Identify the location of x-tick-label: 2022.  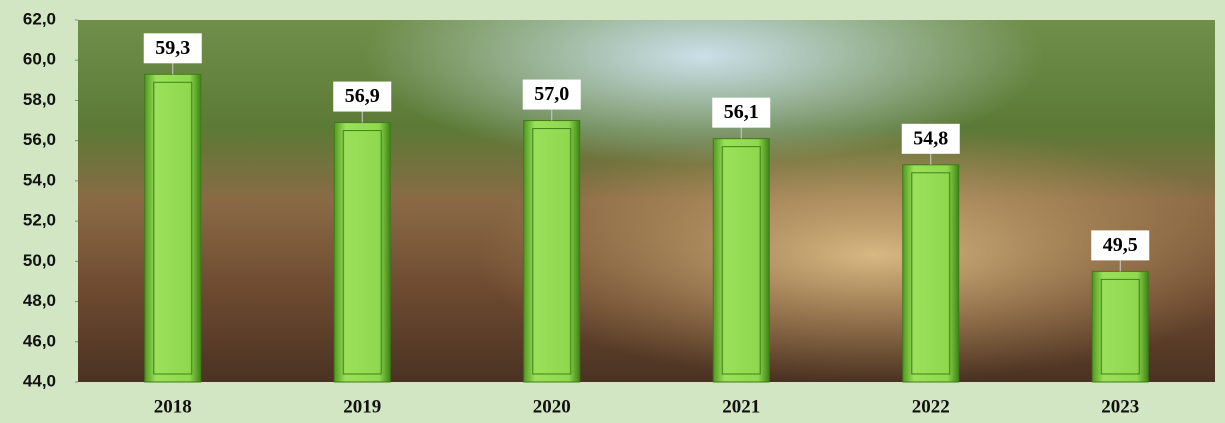
(931, 406).